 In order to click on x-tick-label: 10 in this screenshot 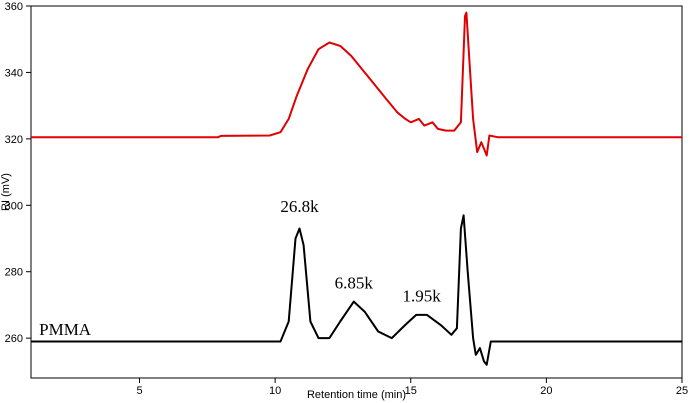, I will do `click(275, 391)`.